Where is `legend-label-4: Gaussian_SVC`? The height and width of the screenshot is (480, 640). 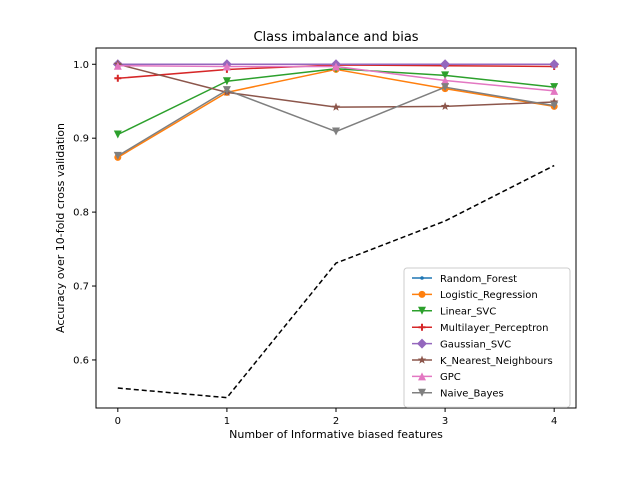 legend-label-4: Gaussian_SVC is located at coordinates (475, 344).